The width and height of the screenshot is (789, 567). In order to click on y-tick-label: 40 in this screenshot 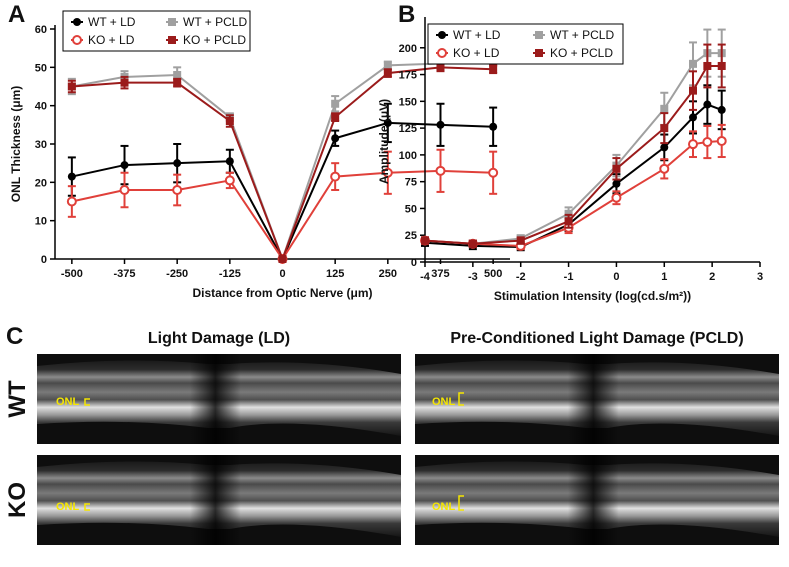, I will do `click(41, 107)`.